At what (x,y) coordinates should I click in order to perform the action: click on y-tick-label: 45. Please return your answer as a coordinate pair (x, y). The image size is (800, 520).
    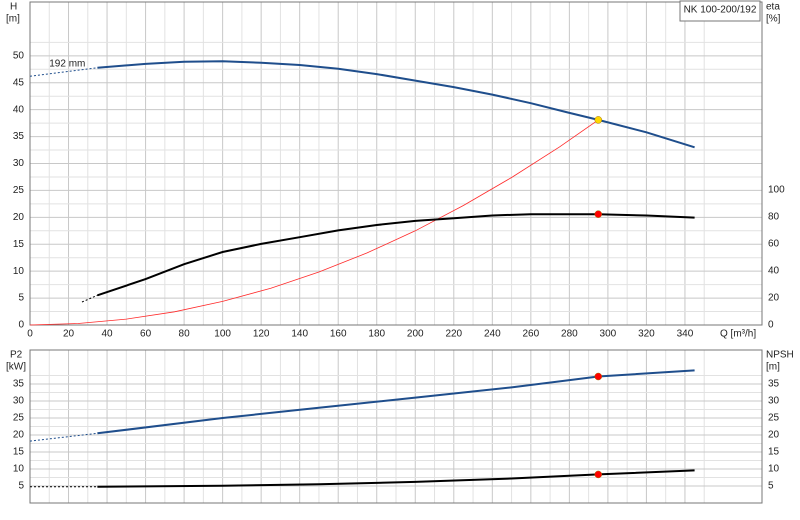
    Looking at the image, I should click on (19, 82).